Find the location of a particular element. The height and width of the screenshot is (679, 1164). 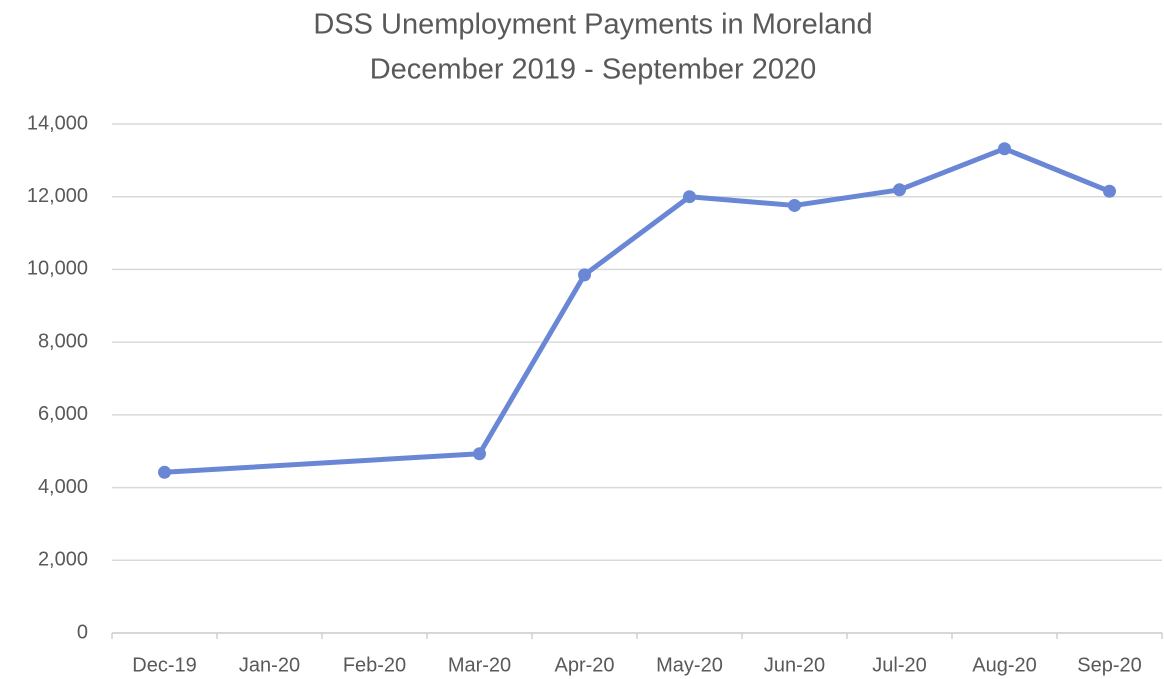

x-tick-label: Sep-20 is located at coordinates (1109, 665).